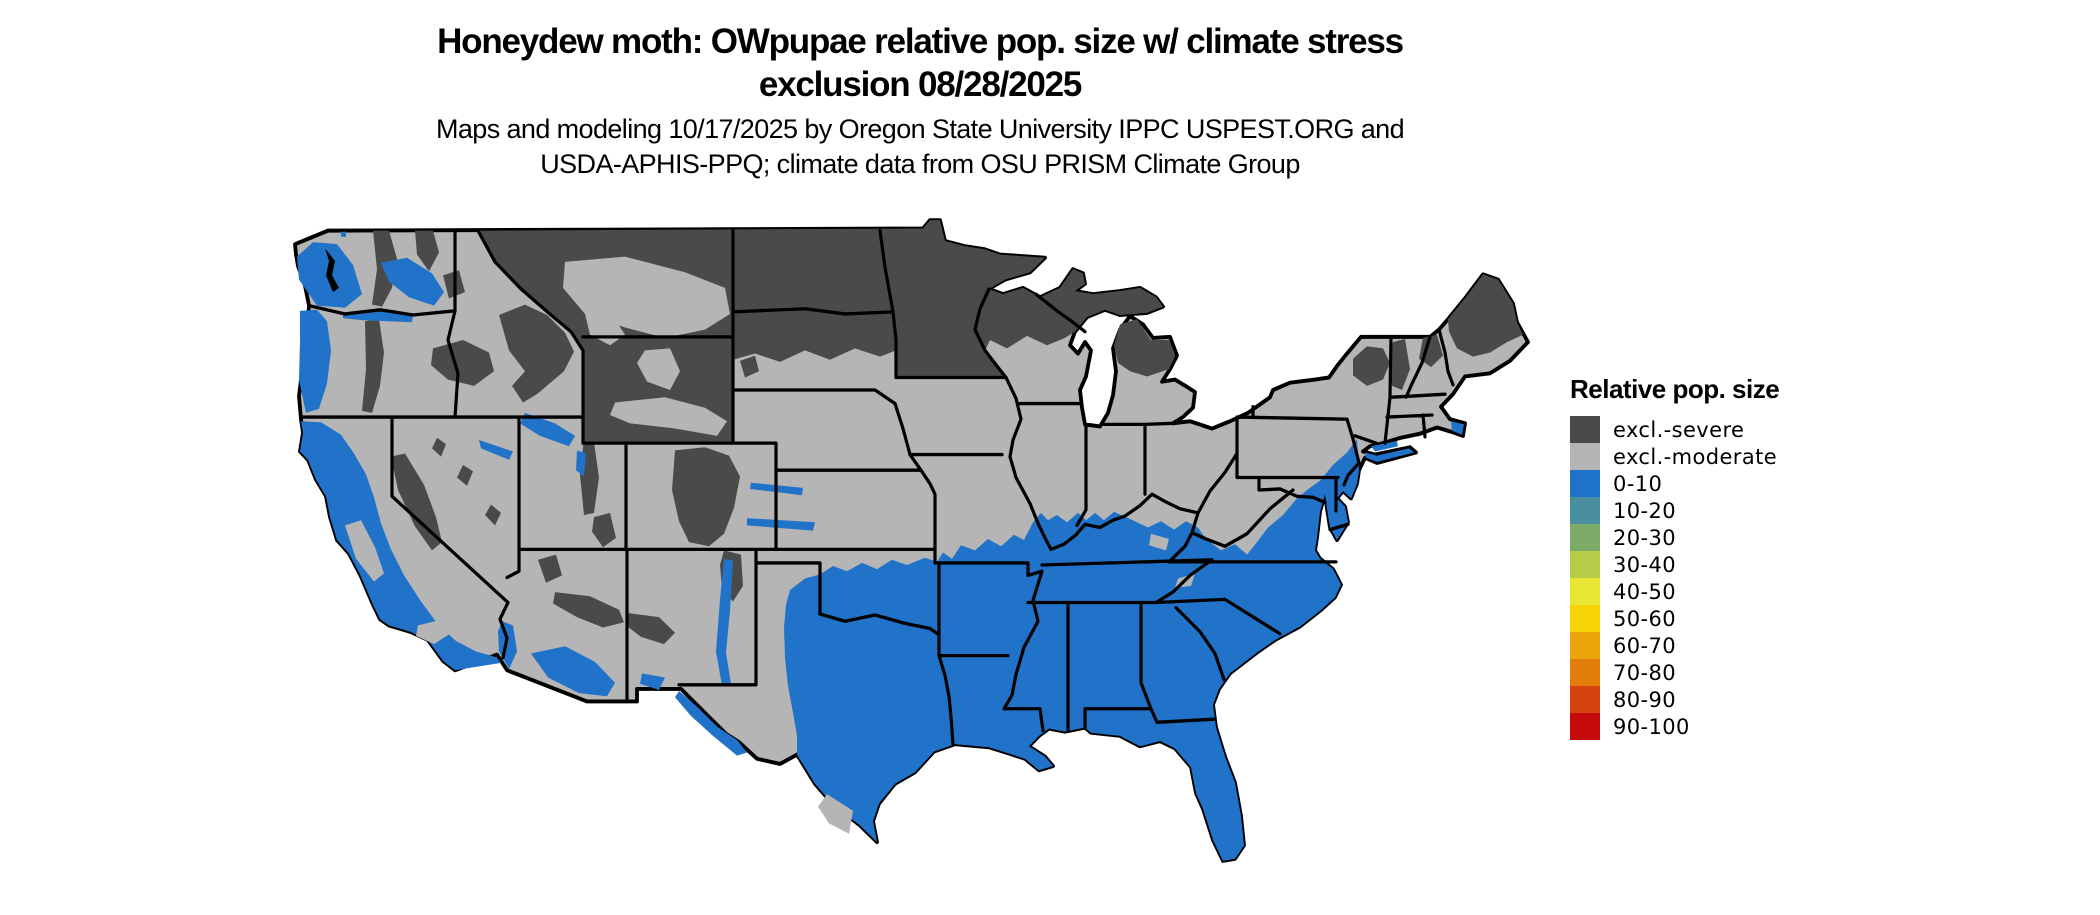 The height and width of the screenshot is (915, 2100). Describe the element at coordinates (606, 436) in the screenshot. I see `region-severe-uinta` at that location.